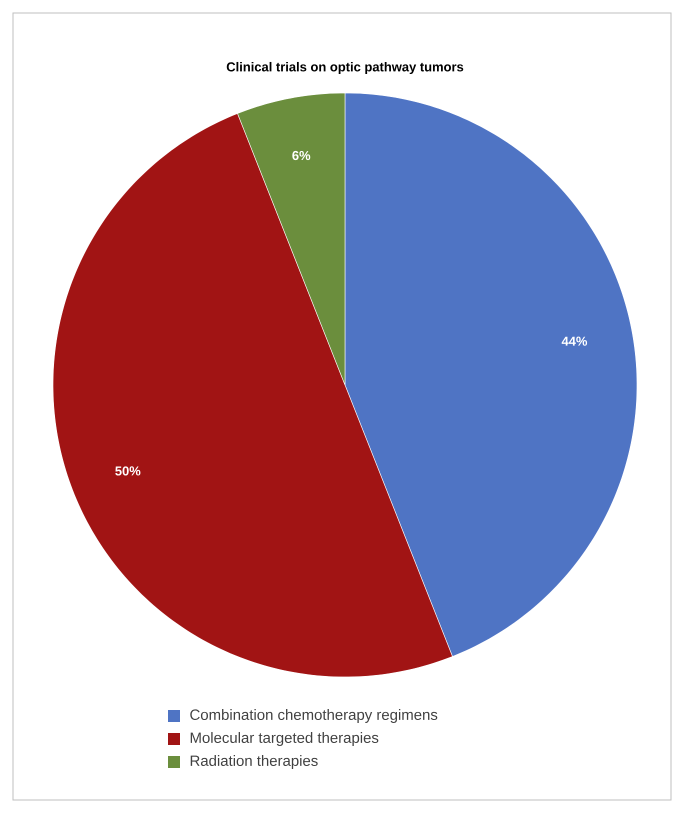 This screenshot has width=680, height=813. Describe the element at coordinates (301, 155) in the screenshot. I see `data-label: 6%` at that location.